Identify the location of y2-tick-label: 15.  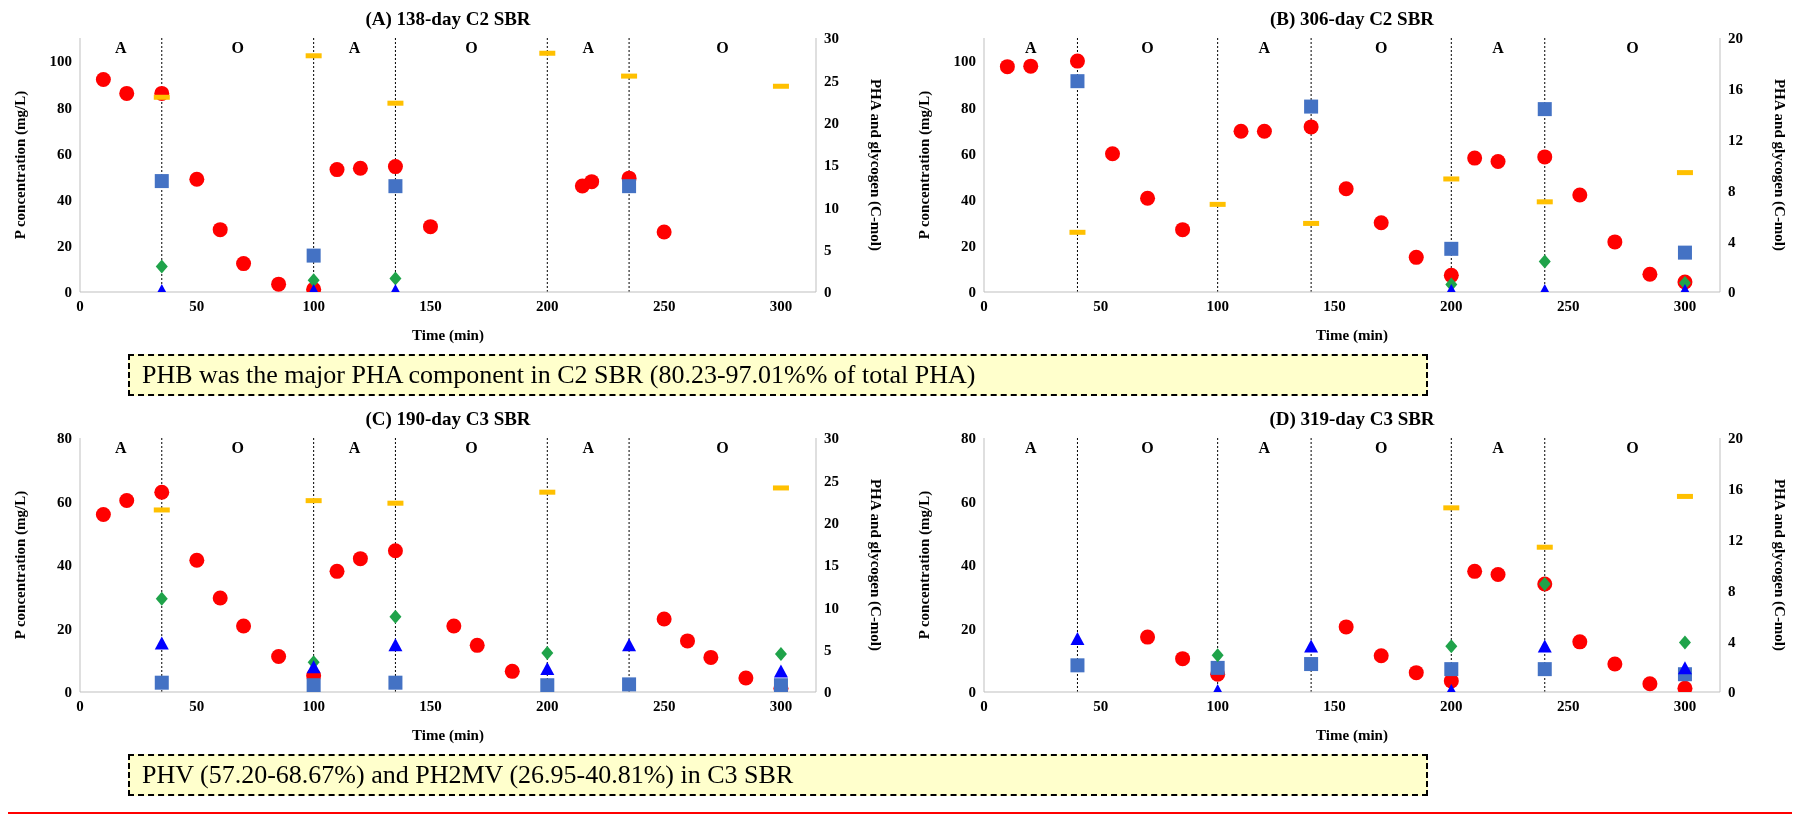
(831, 565).